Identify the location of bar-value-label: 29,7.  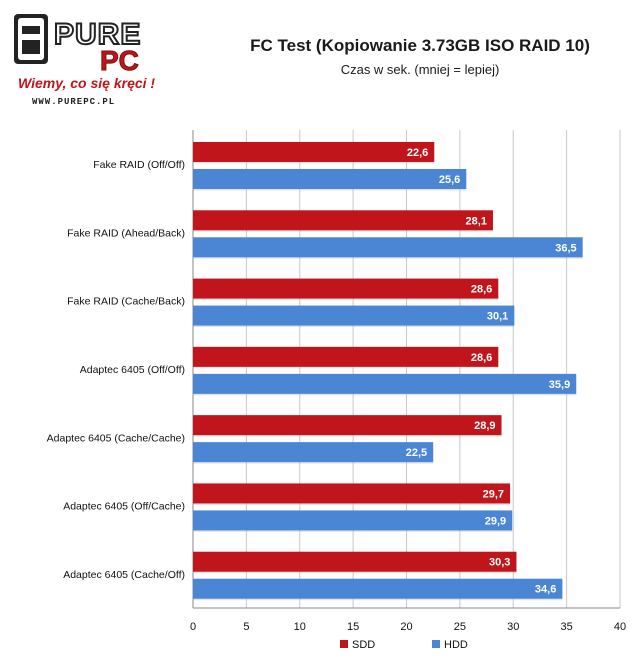
(493, 494).